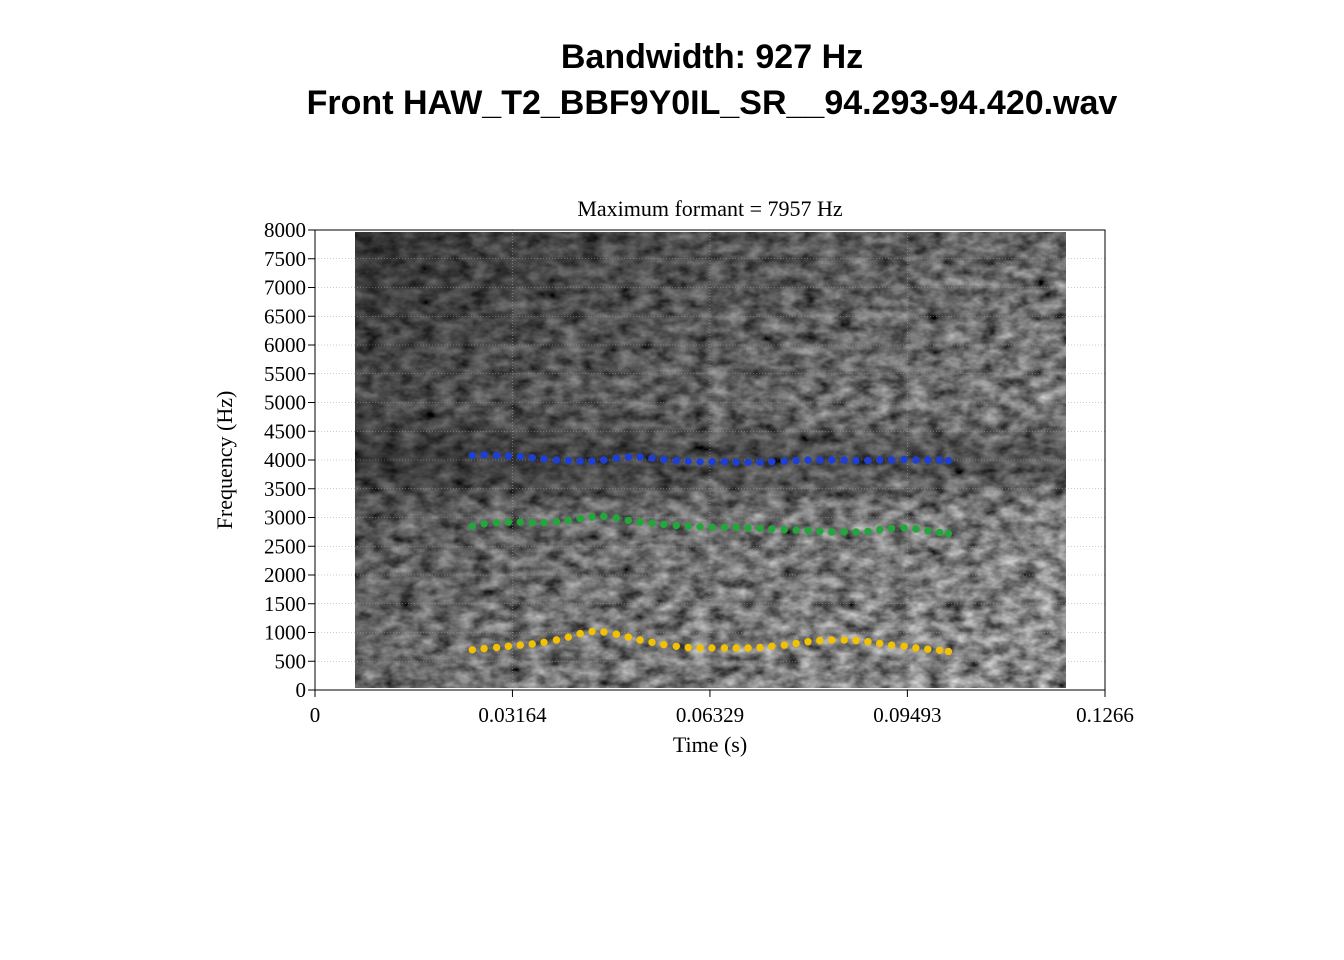 This screenshot has width=1344, height=960. What do you see at coordinates (285, 489) in the screenshot?
I see `y-tick-label: 3500` at bounding box center [285, 489].